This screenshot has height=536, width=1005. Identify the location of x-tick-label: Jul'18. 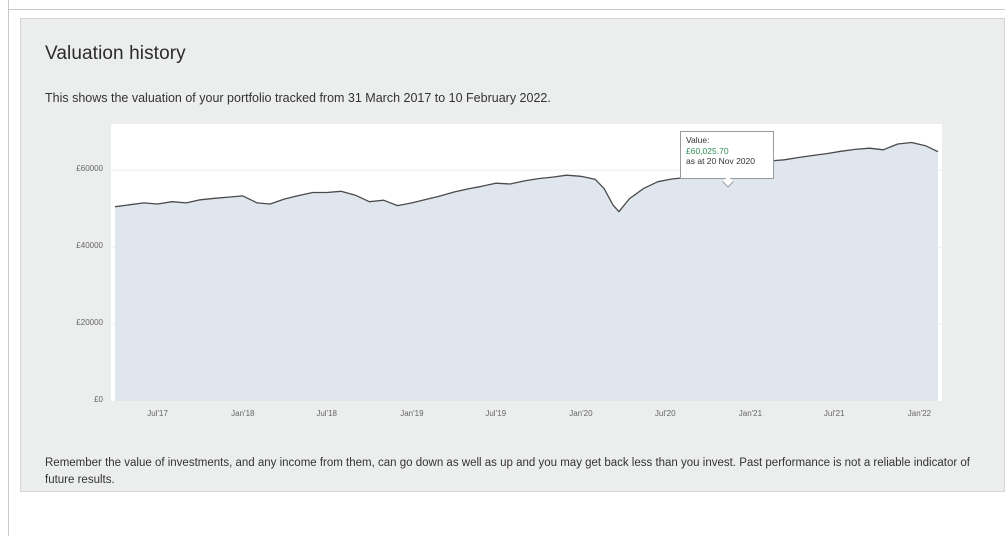
(326, 413).